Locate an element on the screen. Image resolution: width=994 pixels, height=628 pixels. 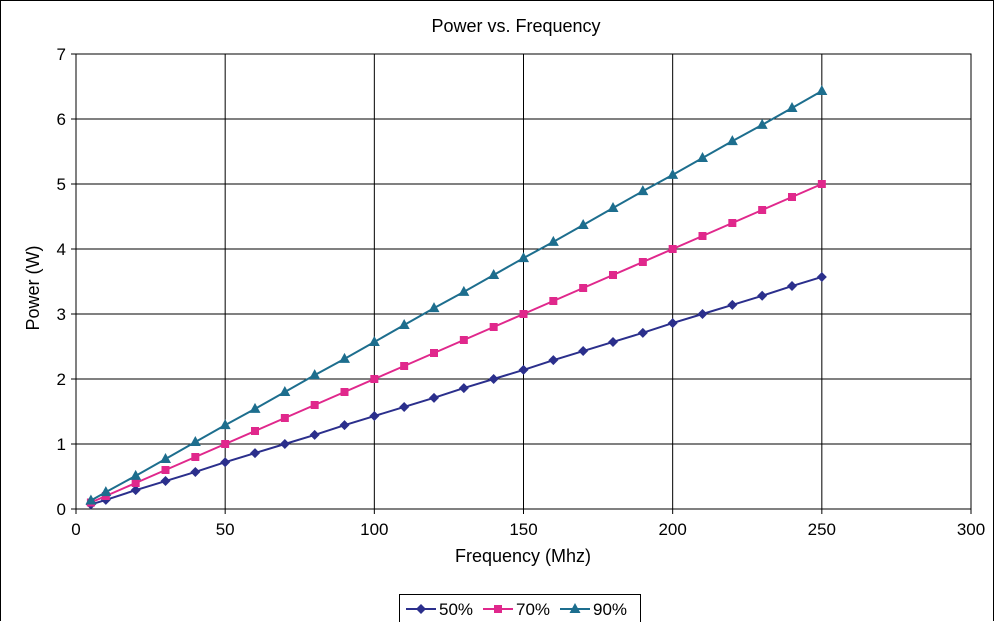
legend-label: 90% is located at coordinates (610, 609).